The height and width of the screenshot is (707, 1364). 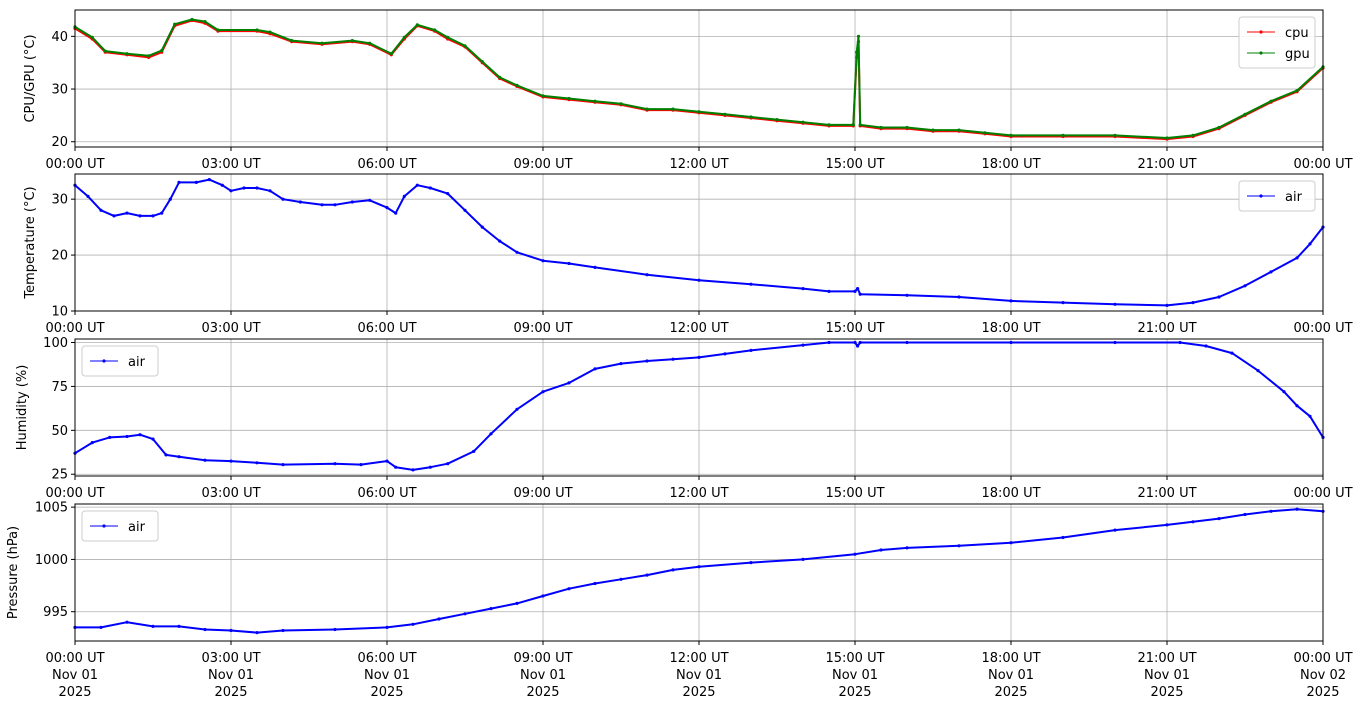 What do you see at coordinates (230, 493) in the screenshot?
I see `x-tick-label: 03:00 UT` at bounding box center [230, 493].